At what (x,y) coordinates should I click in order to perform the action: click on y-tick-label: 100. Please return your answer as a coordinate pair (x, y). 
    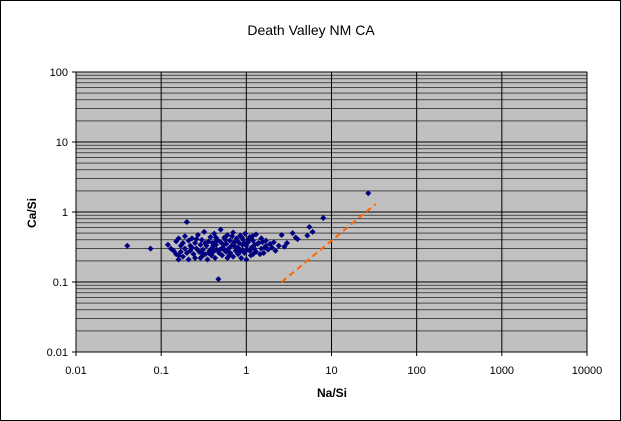
    Looking at the image, I should click on (59, 73).